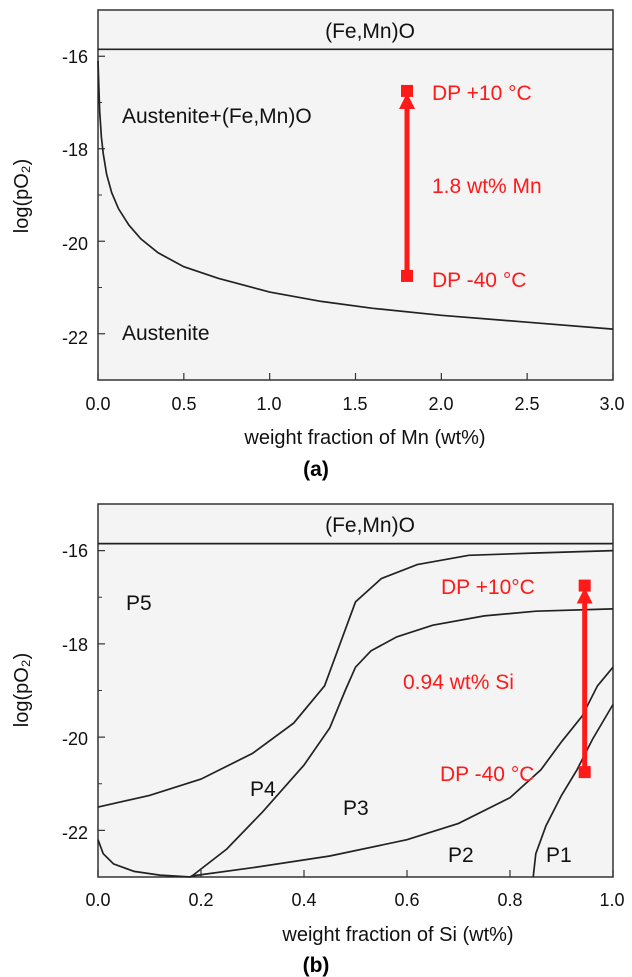 Image resolution: width=632 pixels, height=977 pixels. I want to click on x-tick-label: 0.4, so click(303, 900).